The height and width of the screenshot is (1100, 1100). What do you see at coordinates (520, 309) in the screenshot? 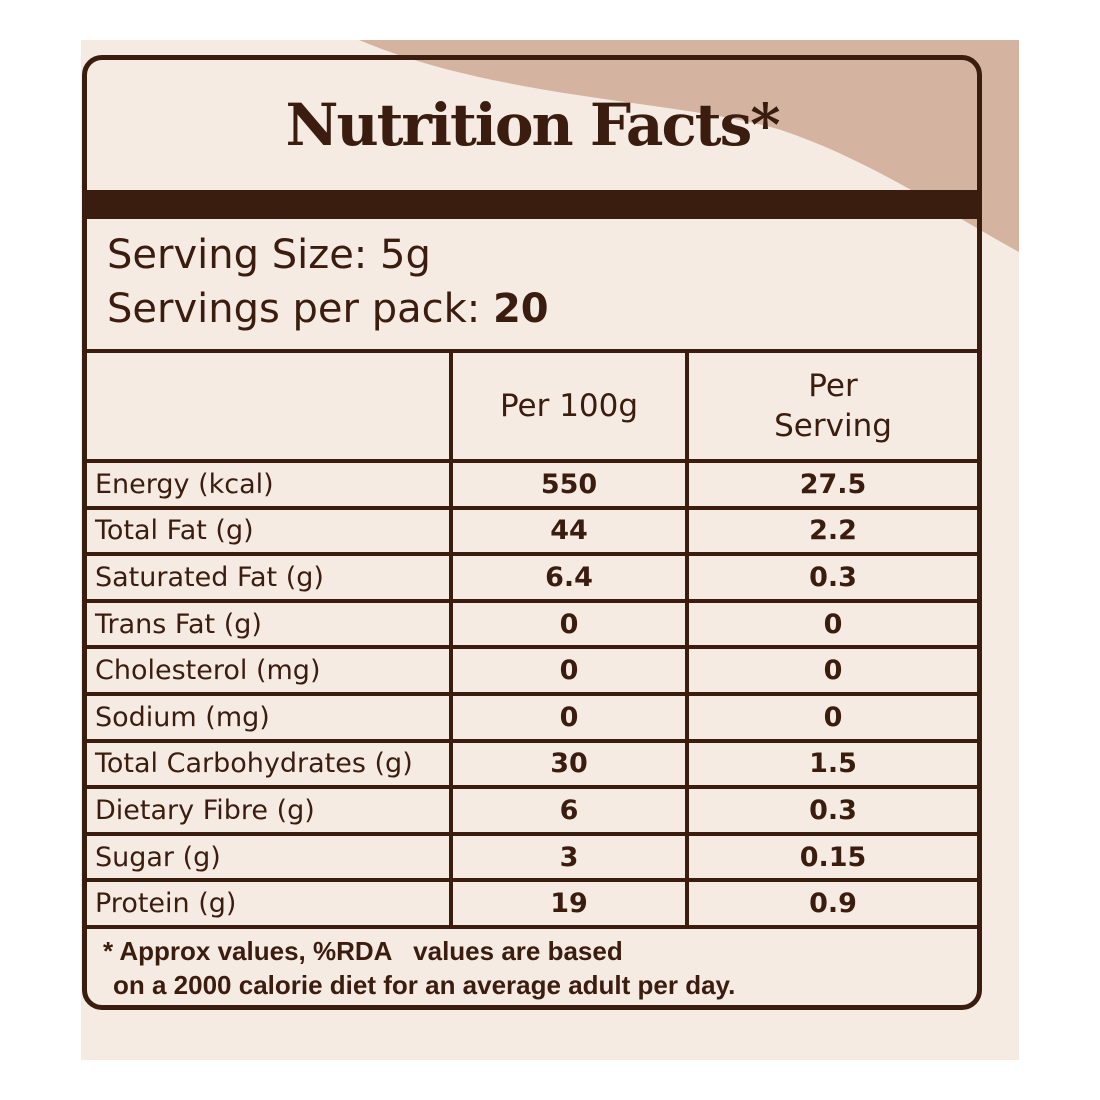
I see `servings-per-pack-value: 20` at bounding box center [520, 309].